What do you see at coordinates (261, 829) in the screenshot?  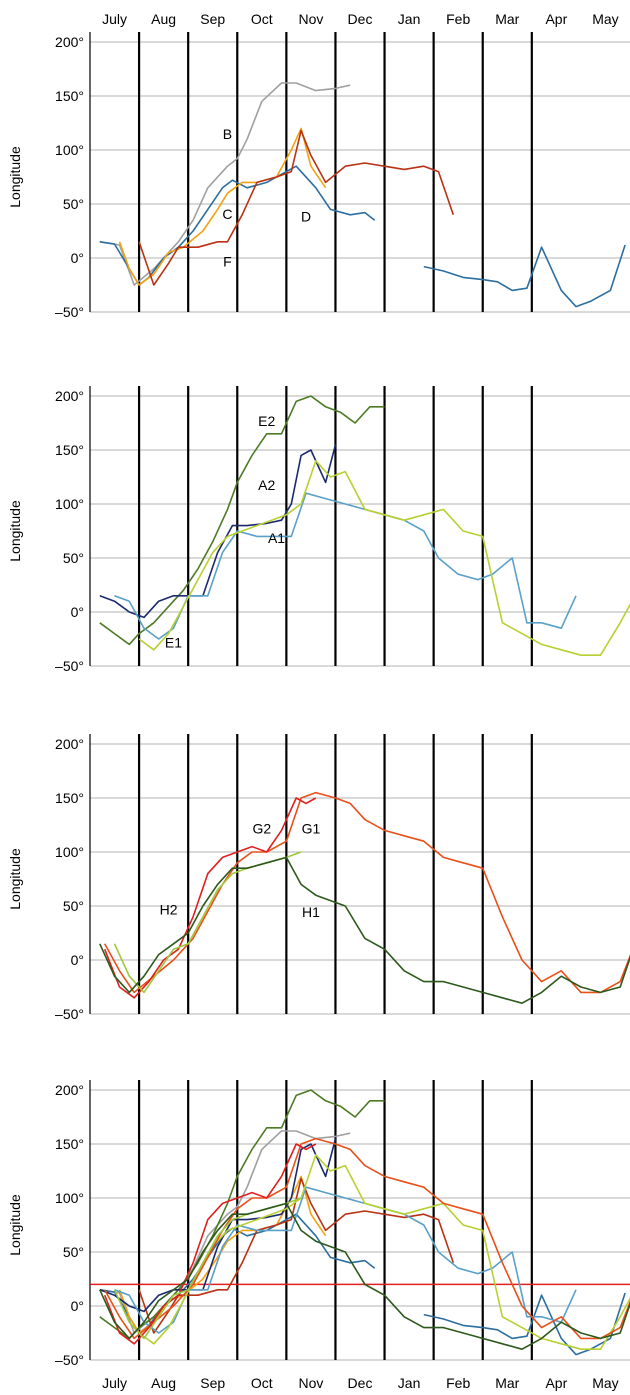 I see `series-annotation: G2` at bounding box center [261, 829].